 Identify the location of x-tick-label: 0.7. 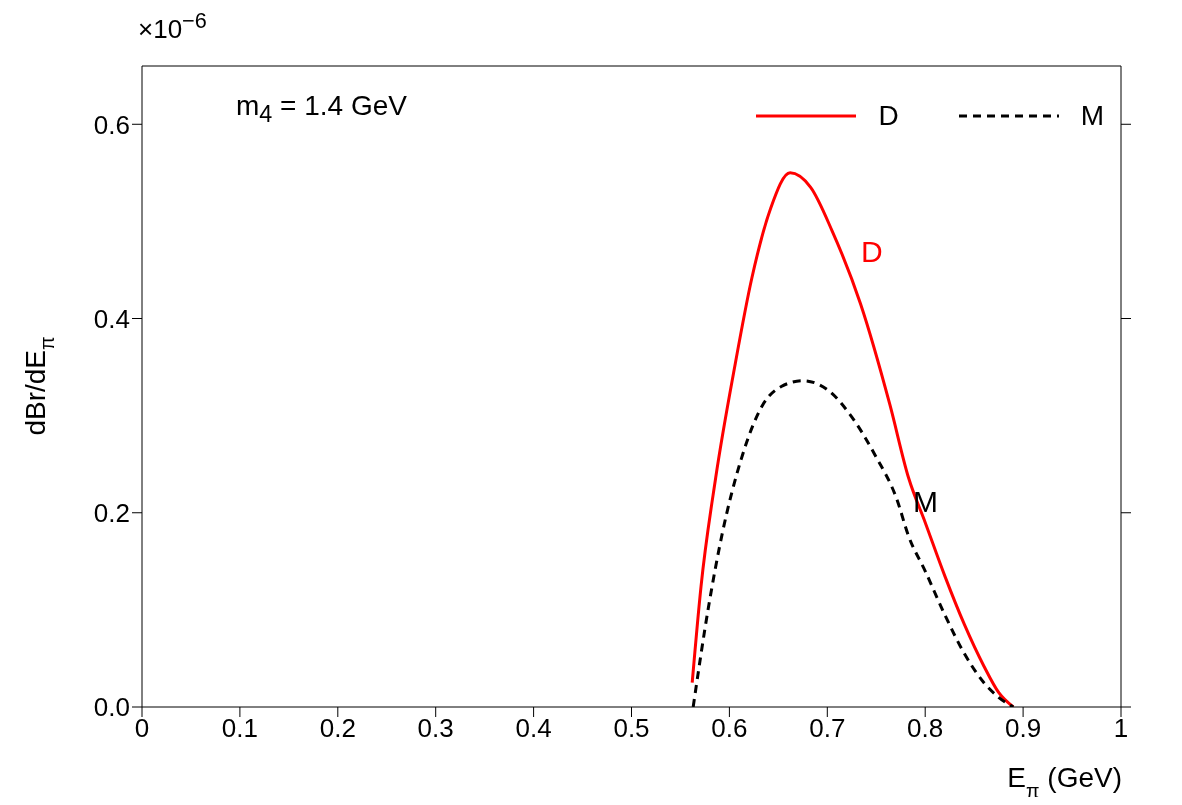
(827, 728).